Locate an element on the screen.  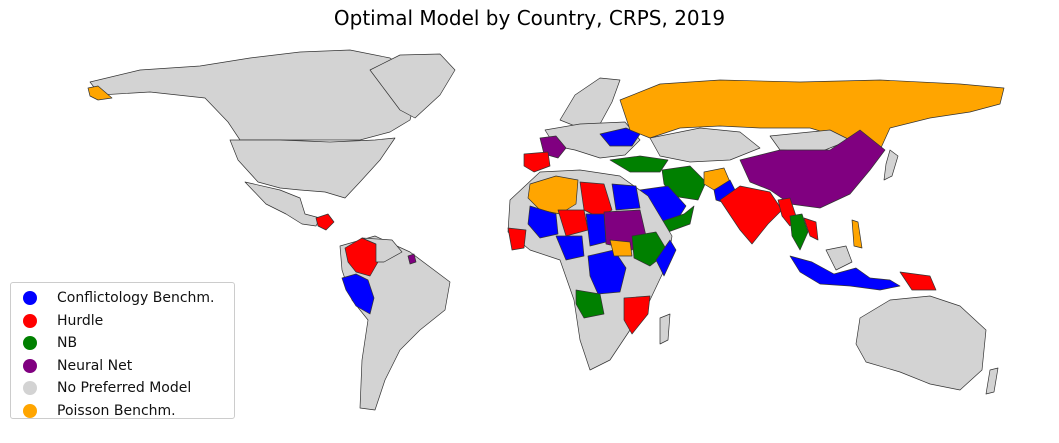
country-mali is located at coordinates (543, 222).